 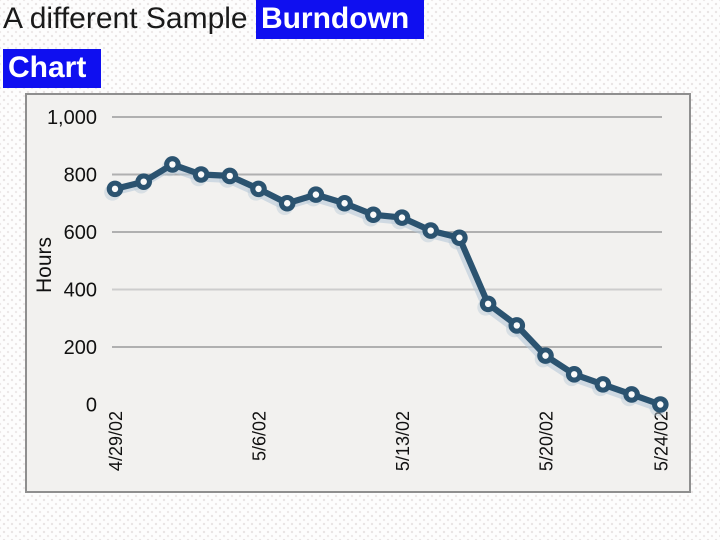 What do you see at coordinates (116, 441) in the screenshot?
I see `x-tick-label: 4/29/02` at bounding box center [116, 441].